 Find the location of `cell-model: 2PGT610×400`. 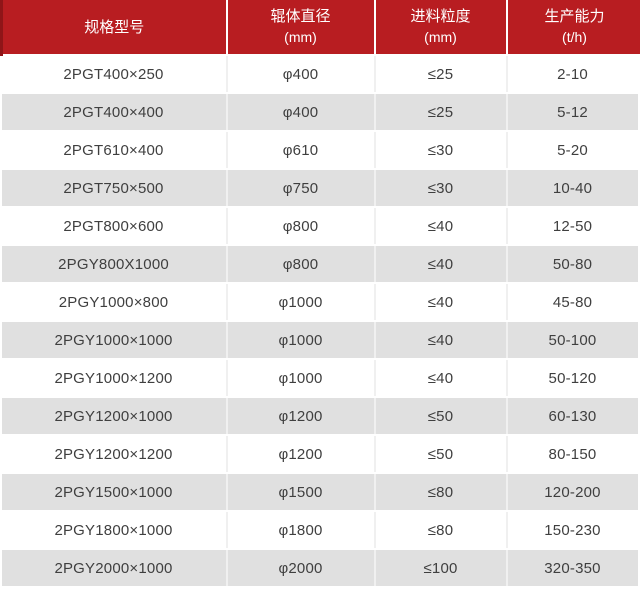

cell-model: 2PGT610×400 is located at coordinates (114, 150).